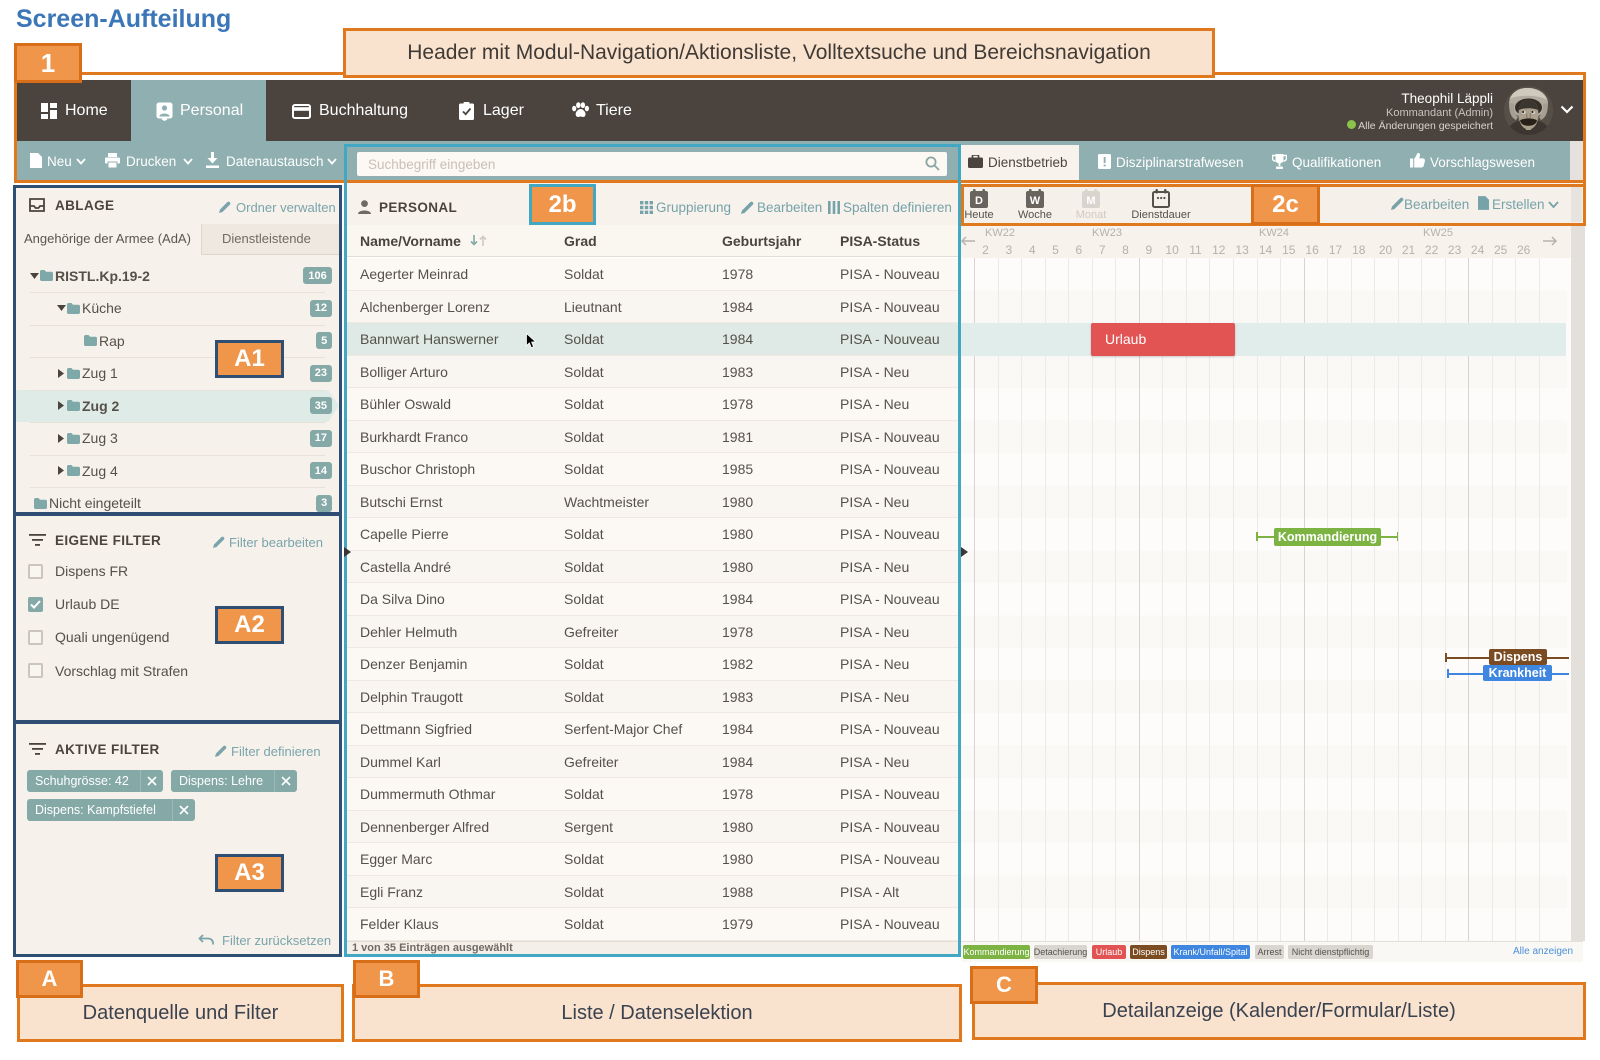 The width and height of the screenshot is (1600, 1060). I want to click on svg-text: W, so click(1035, 201).